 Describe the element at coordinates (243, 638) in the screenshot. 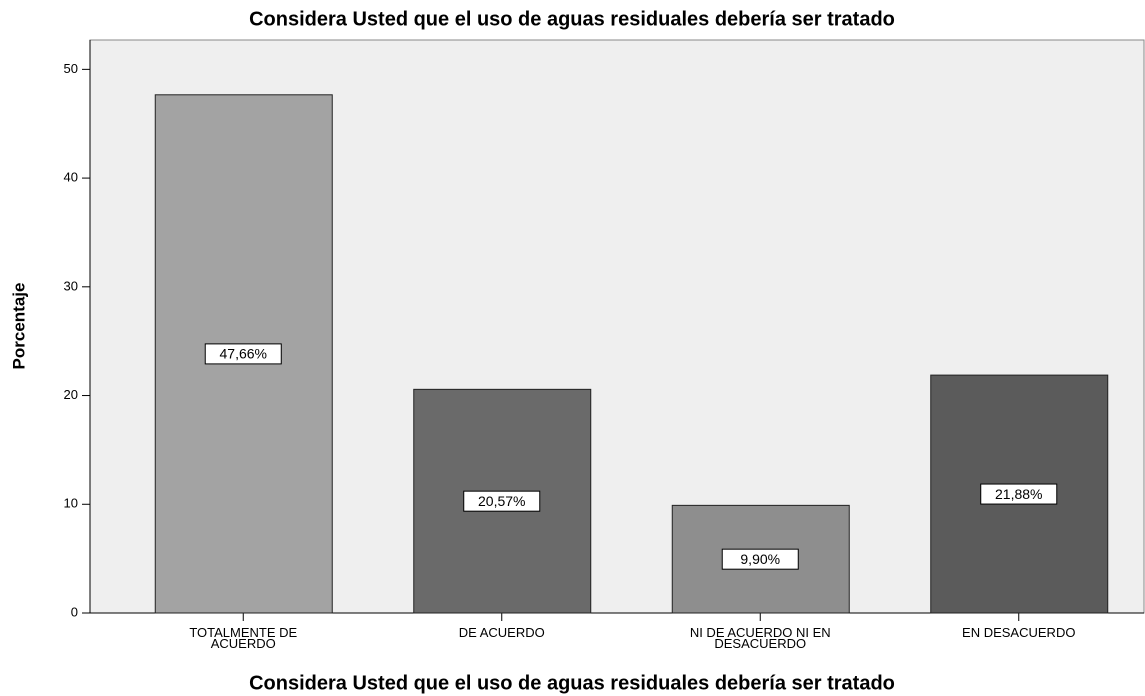

I see `x-tick-label: TOTALMENTE DE ACUERDO` at that location.